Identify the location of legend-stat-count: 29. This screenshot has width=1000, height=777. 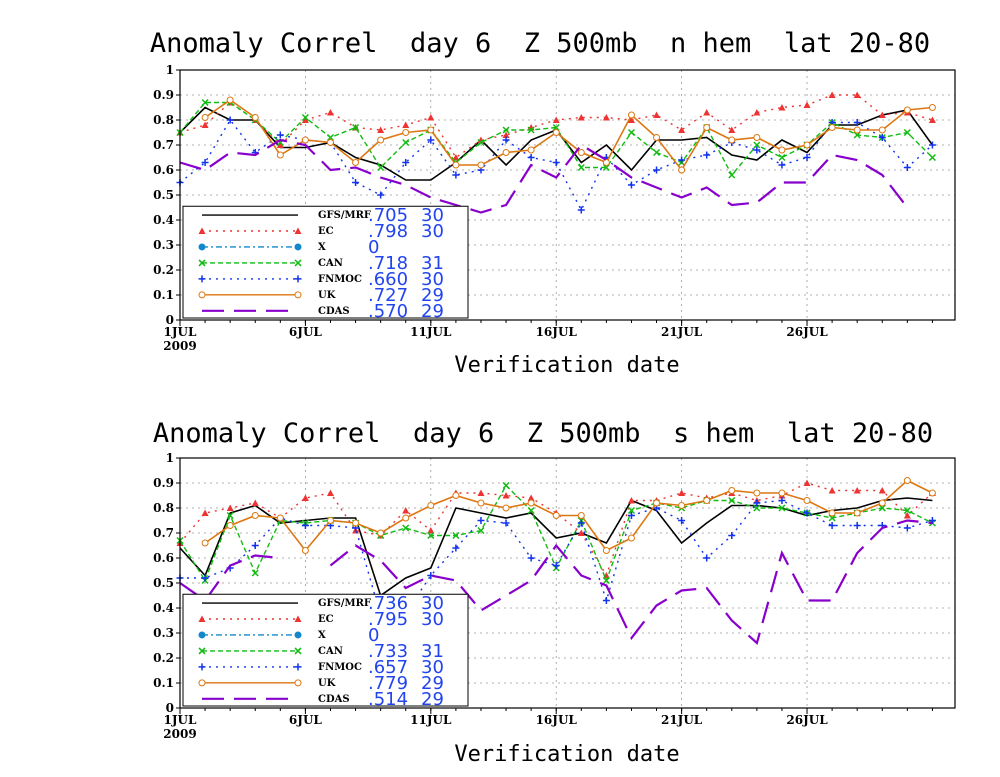
(432, 683).